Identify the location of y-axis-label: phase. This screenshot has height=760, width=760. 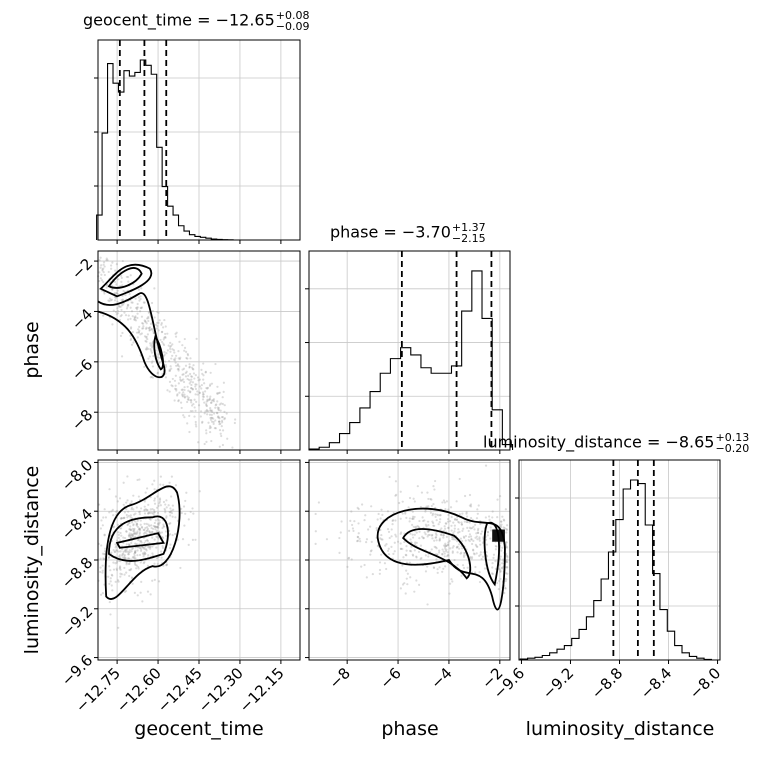
(32, 349).